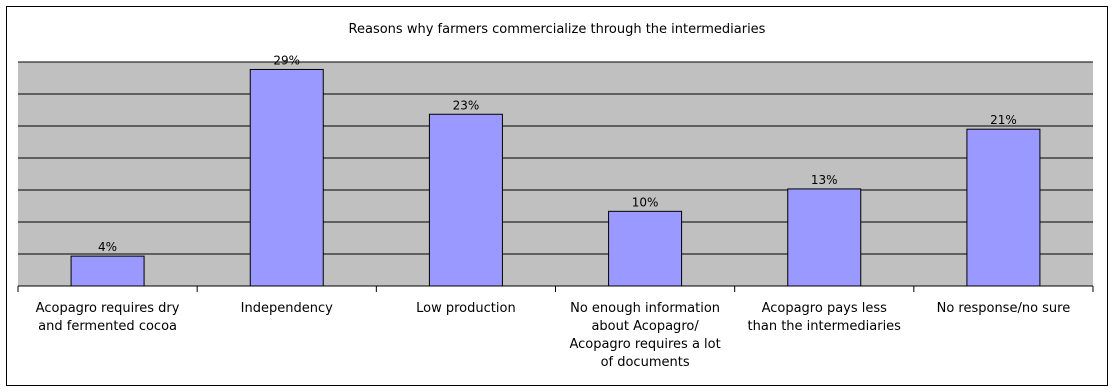 This screenshot has height=392, width=1114. Describe the element at coordinates (108, 308) in the screenshot. I see `category-label: Acopagro requires dry` at that location.